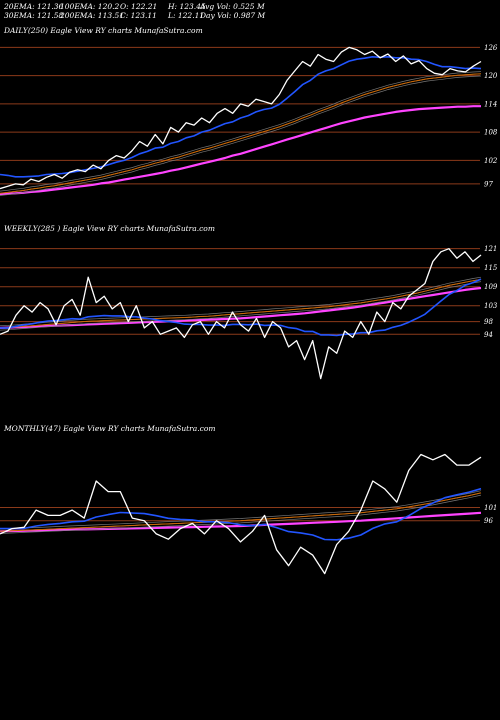  Describe the element at coordinates (34, 6) in the screenshot. I see `header-20ema: 20EMA: 121.36` at that location.